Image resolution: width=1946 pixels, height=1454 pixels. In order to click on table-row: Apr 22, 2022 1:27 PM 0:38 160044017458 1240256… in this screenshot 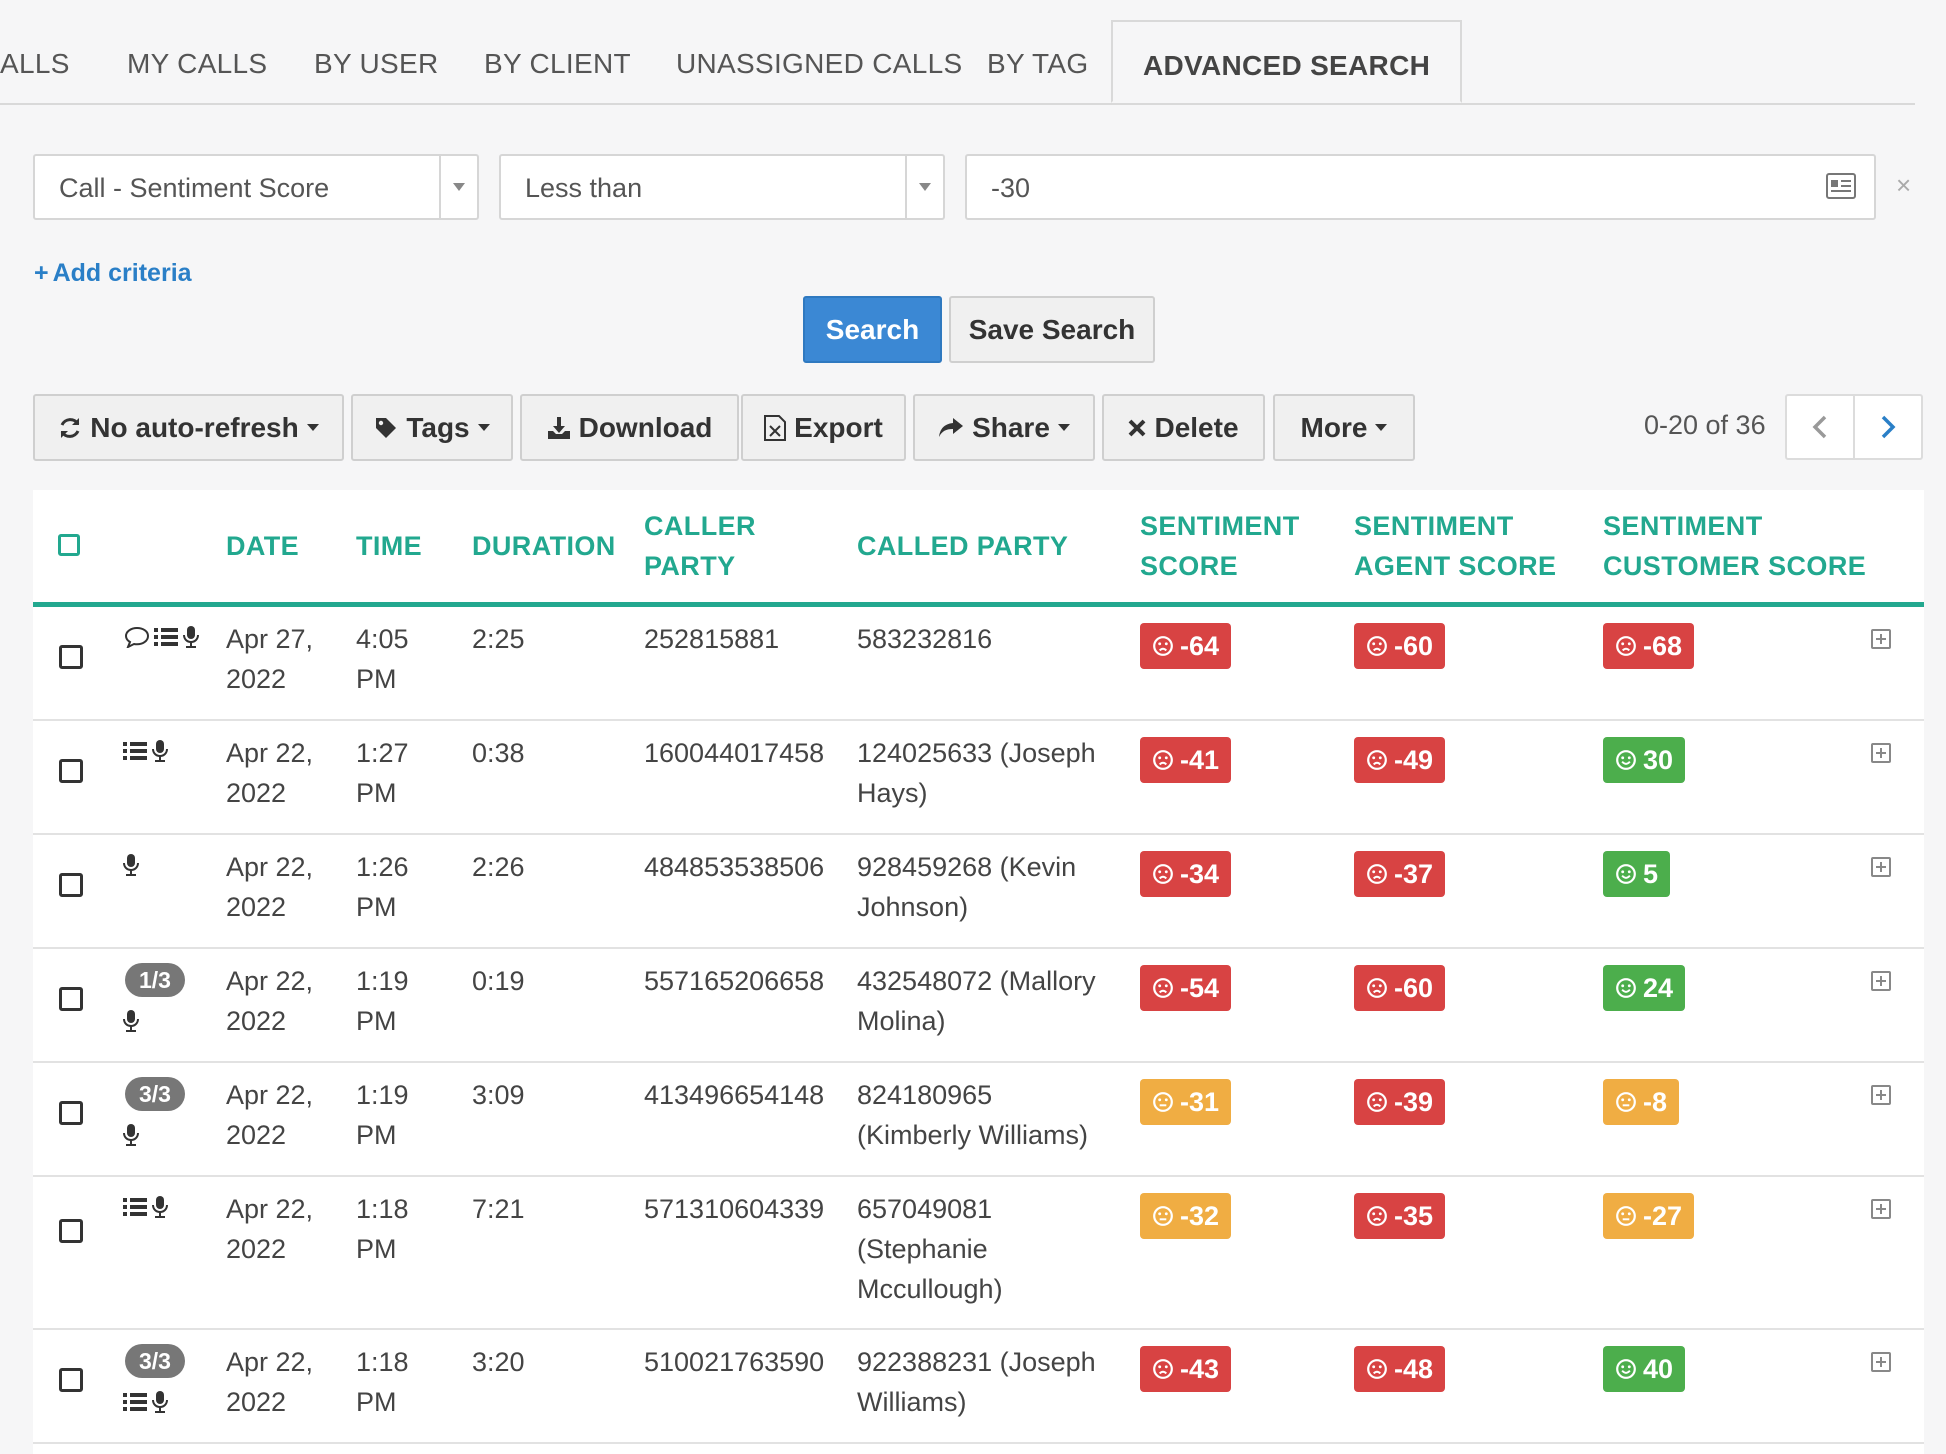, I will do `click(978, 778)`.